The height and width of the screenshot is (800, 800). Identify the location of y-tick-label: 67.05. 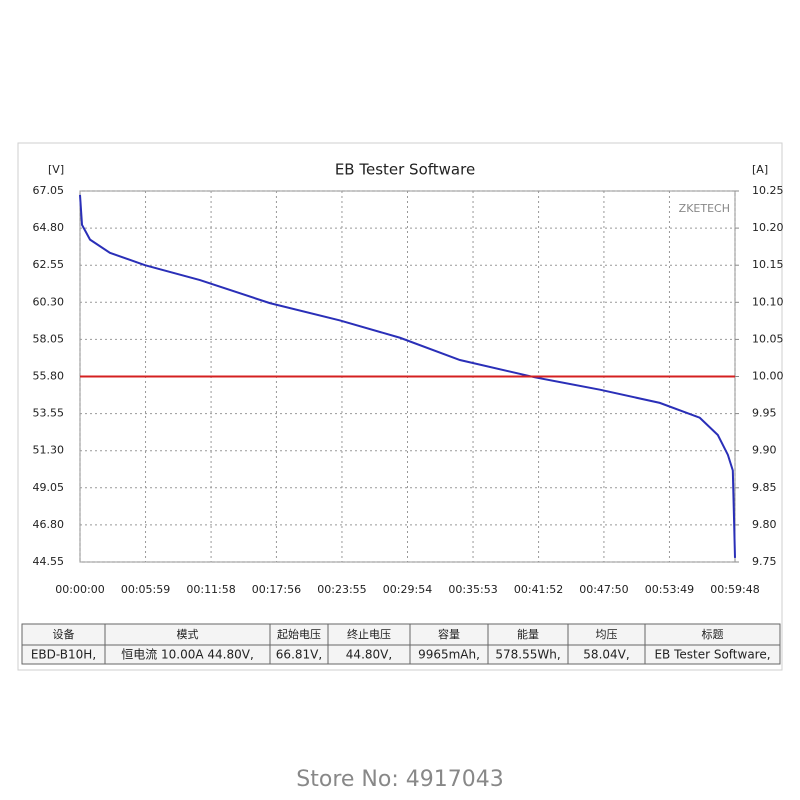
(49, 190).